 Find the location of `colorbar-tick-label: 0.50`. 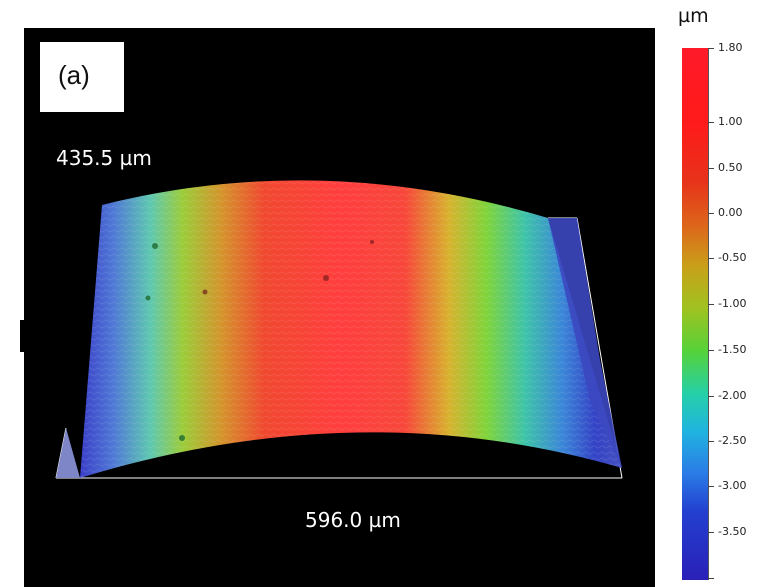

colorbar-tick-label: 0.50 is located at coordinates (730, 167).